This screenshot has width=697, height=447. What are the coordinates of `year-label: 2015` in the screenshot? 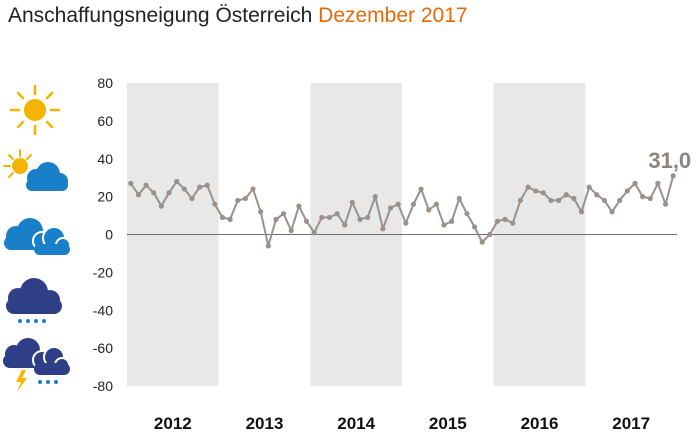 It's located at (448, 423).